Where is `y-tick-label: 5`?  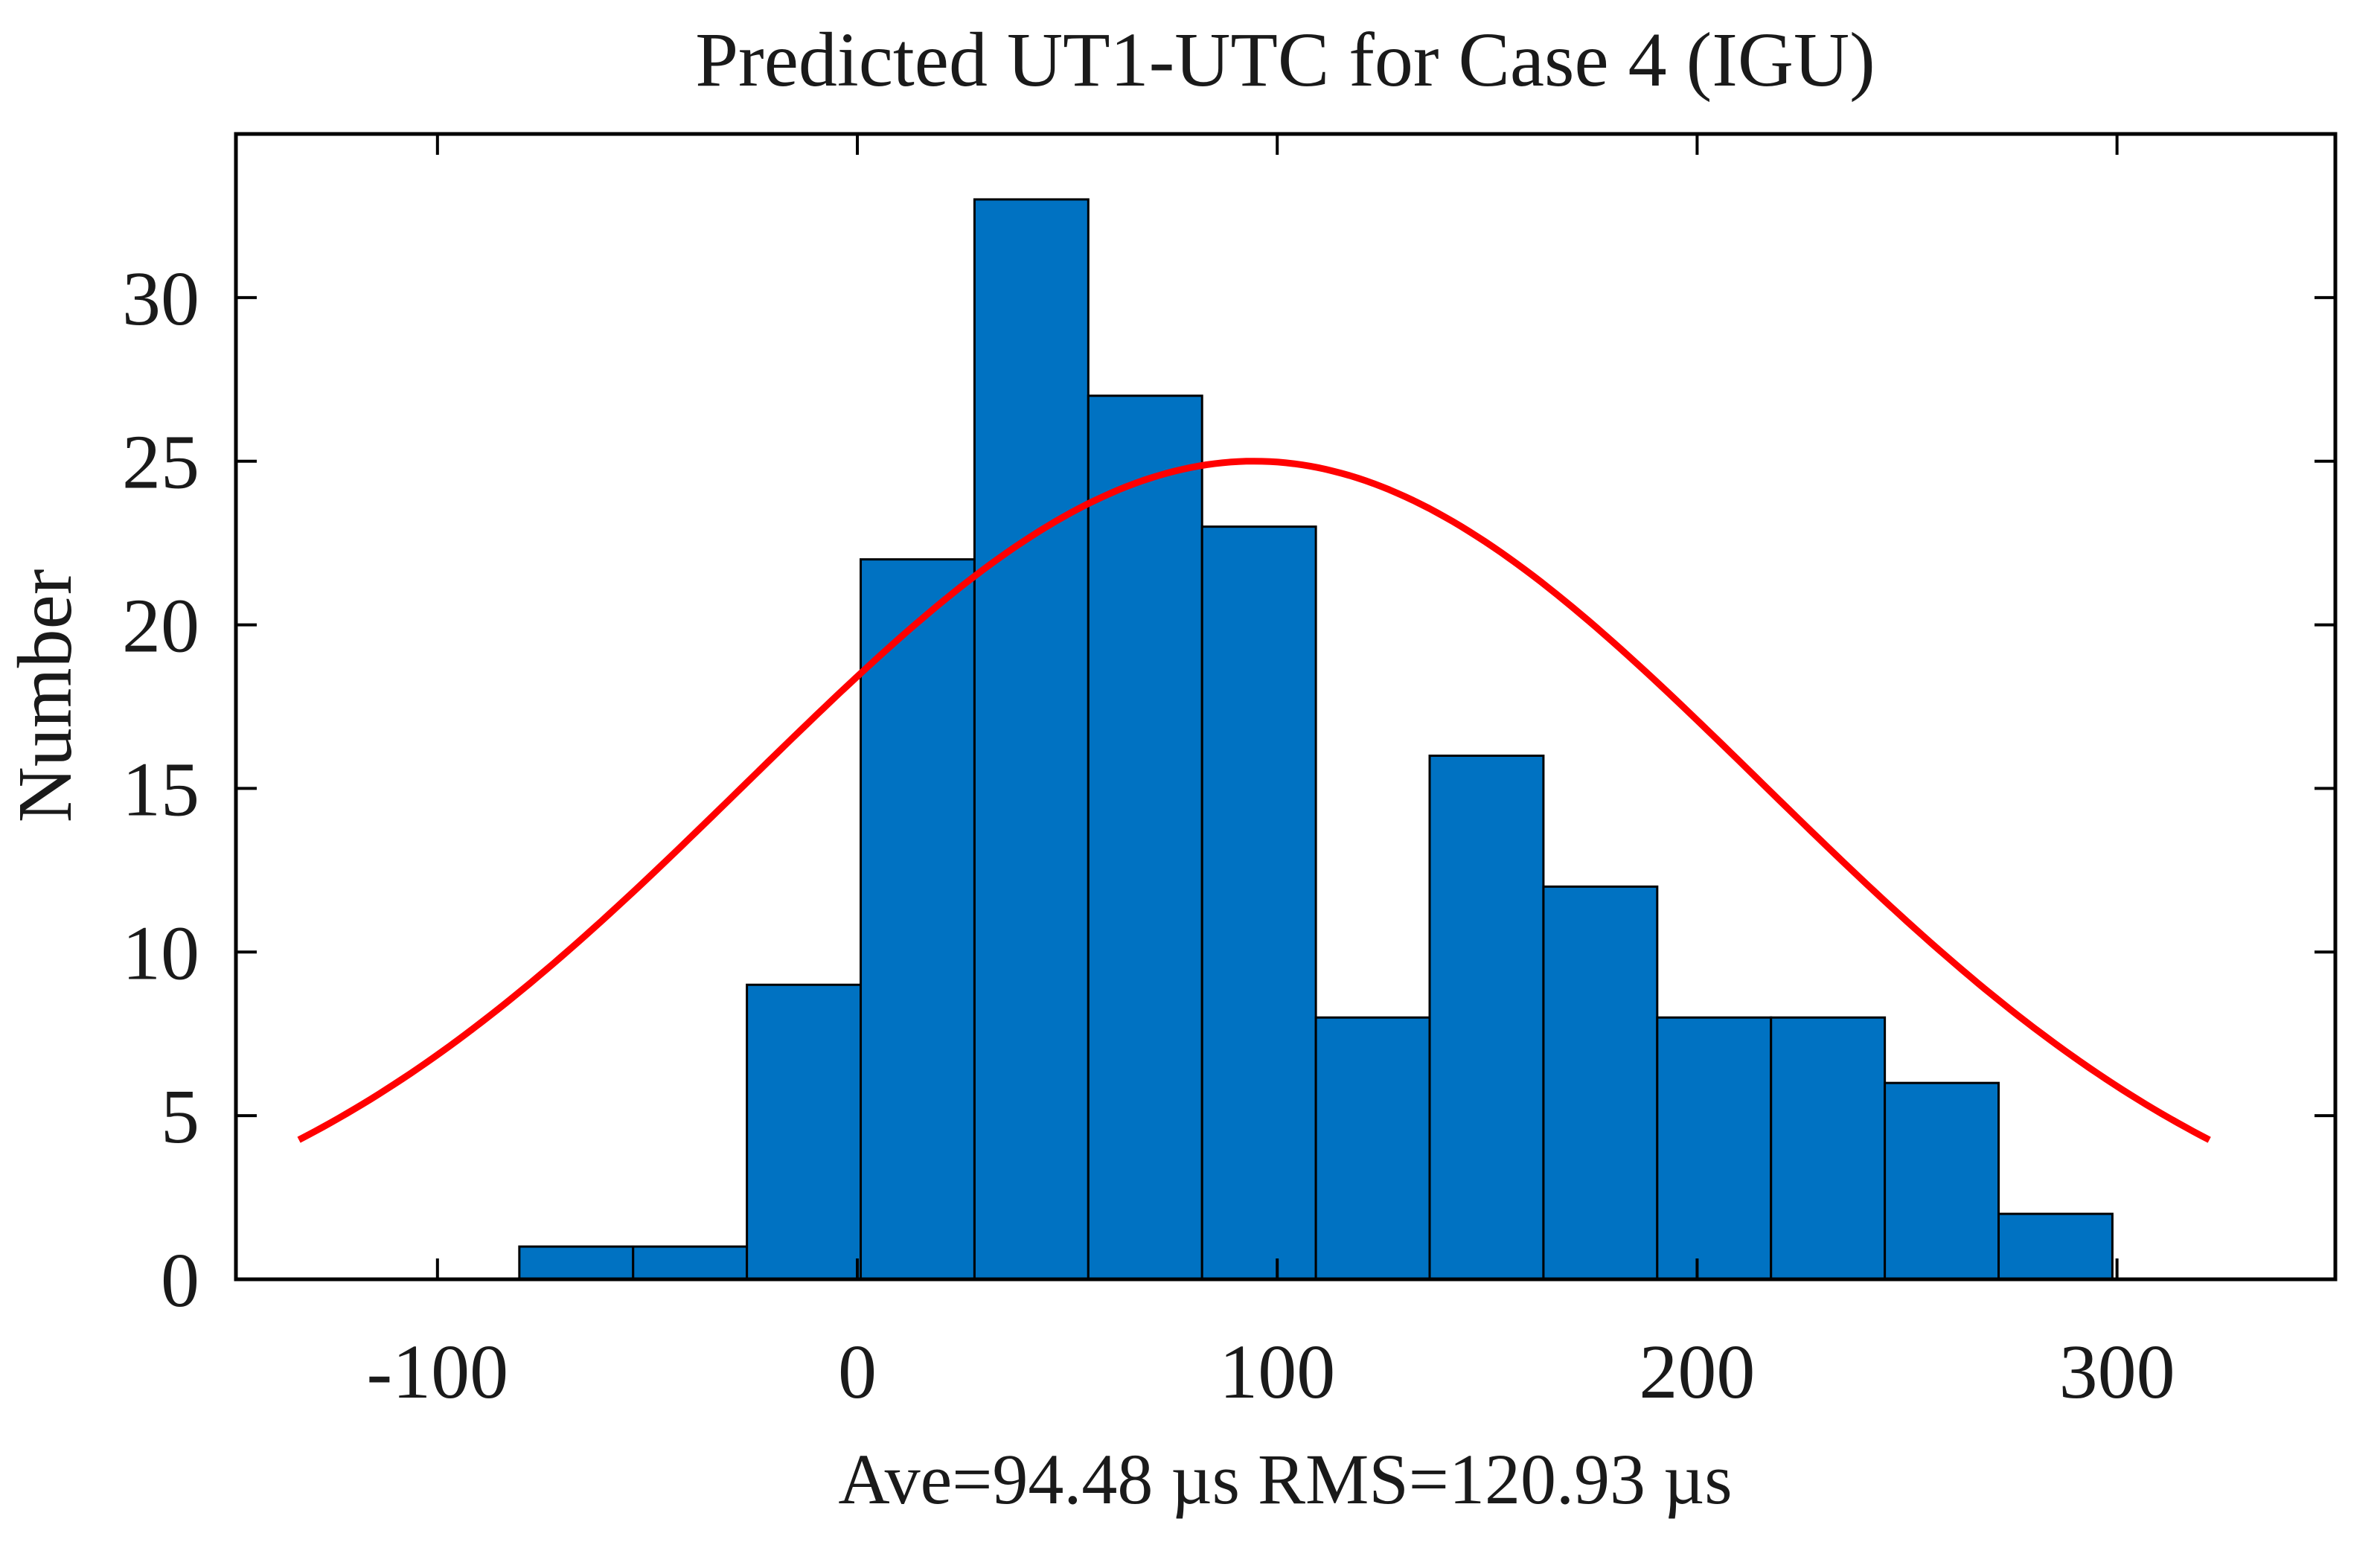 y-tick-label: 5 is located at coordinates (180, 1116).